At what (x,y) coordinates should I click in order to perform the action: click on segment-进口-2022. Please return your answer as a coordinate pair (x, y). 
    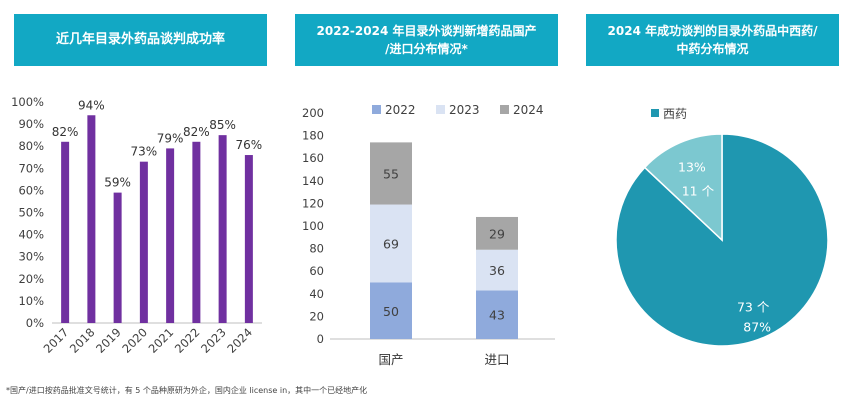
    Looking at the image, I should click on (497, 314).